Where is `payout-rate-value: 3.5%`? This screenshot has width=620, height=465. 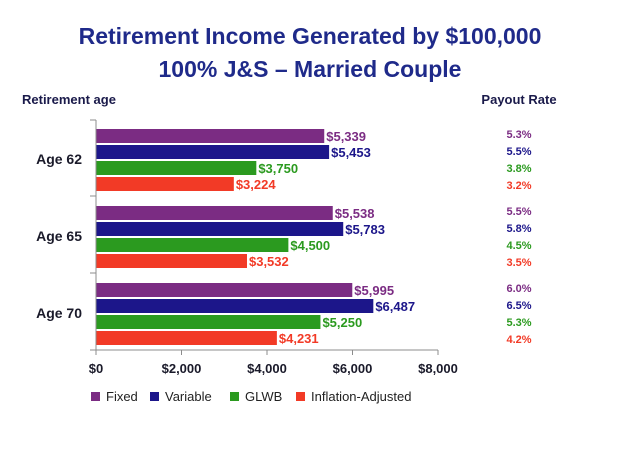 payout-rate-value: 3.5% is located at coordinates (518, 263).